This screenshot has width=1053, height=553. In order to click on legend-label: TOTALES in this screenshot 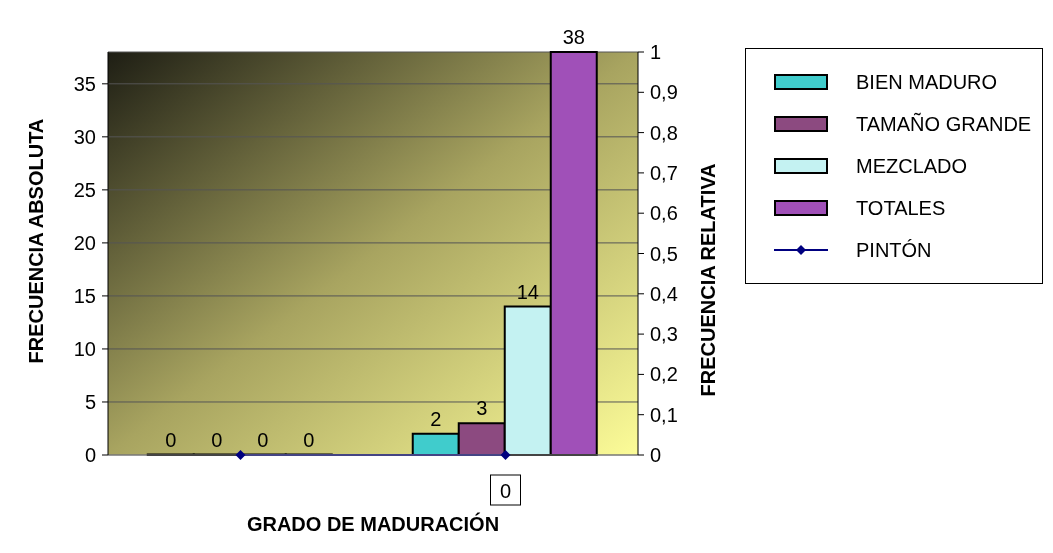, I will do `click(901, 208)`.